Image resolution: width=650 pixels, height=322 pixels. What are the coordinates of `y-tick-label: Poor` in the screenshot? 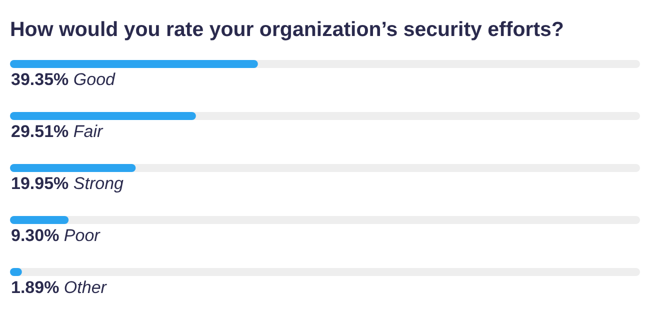 It's located at (80, 235).